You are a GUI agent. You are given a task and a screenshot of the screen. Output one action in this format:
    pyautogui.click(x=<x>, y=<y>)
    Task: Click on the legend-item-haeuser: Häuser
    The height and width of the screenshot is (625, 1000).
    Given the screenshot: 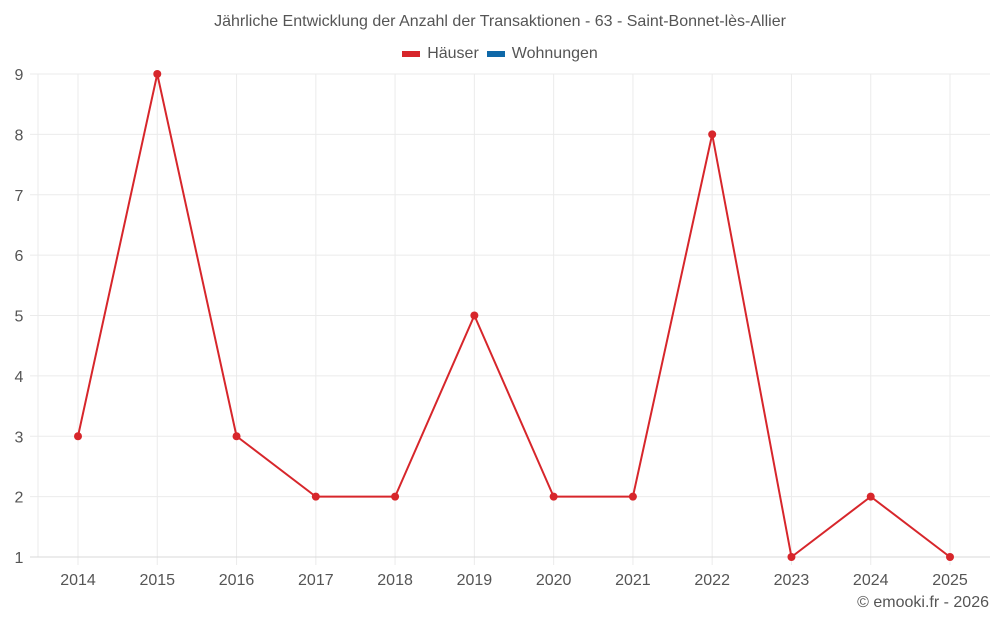 What is the action you would take?
    pyautogui.click(x=440, y=54)
    